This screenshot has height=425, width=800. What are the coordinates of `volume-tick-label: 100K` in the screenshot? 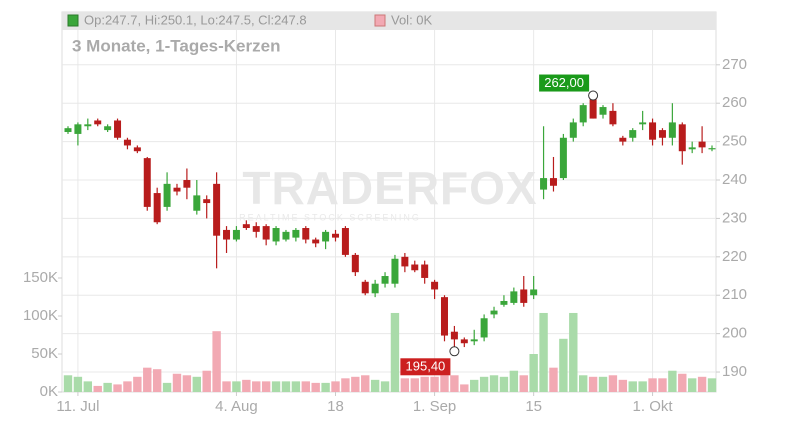 It's located at (40, 315).